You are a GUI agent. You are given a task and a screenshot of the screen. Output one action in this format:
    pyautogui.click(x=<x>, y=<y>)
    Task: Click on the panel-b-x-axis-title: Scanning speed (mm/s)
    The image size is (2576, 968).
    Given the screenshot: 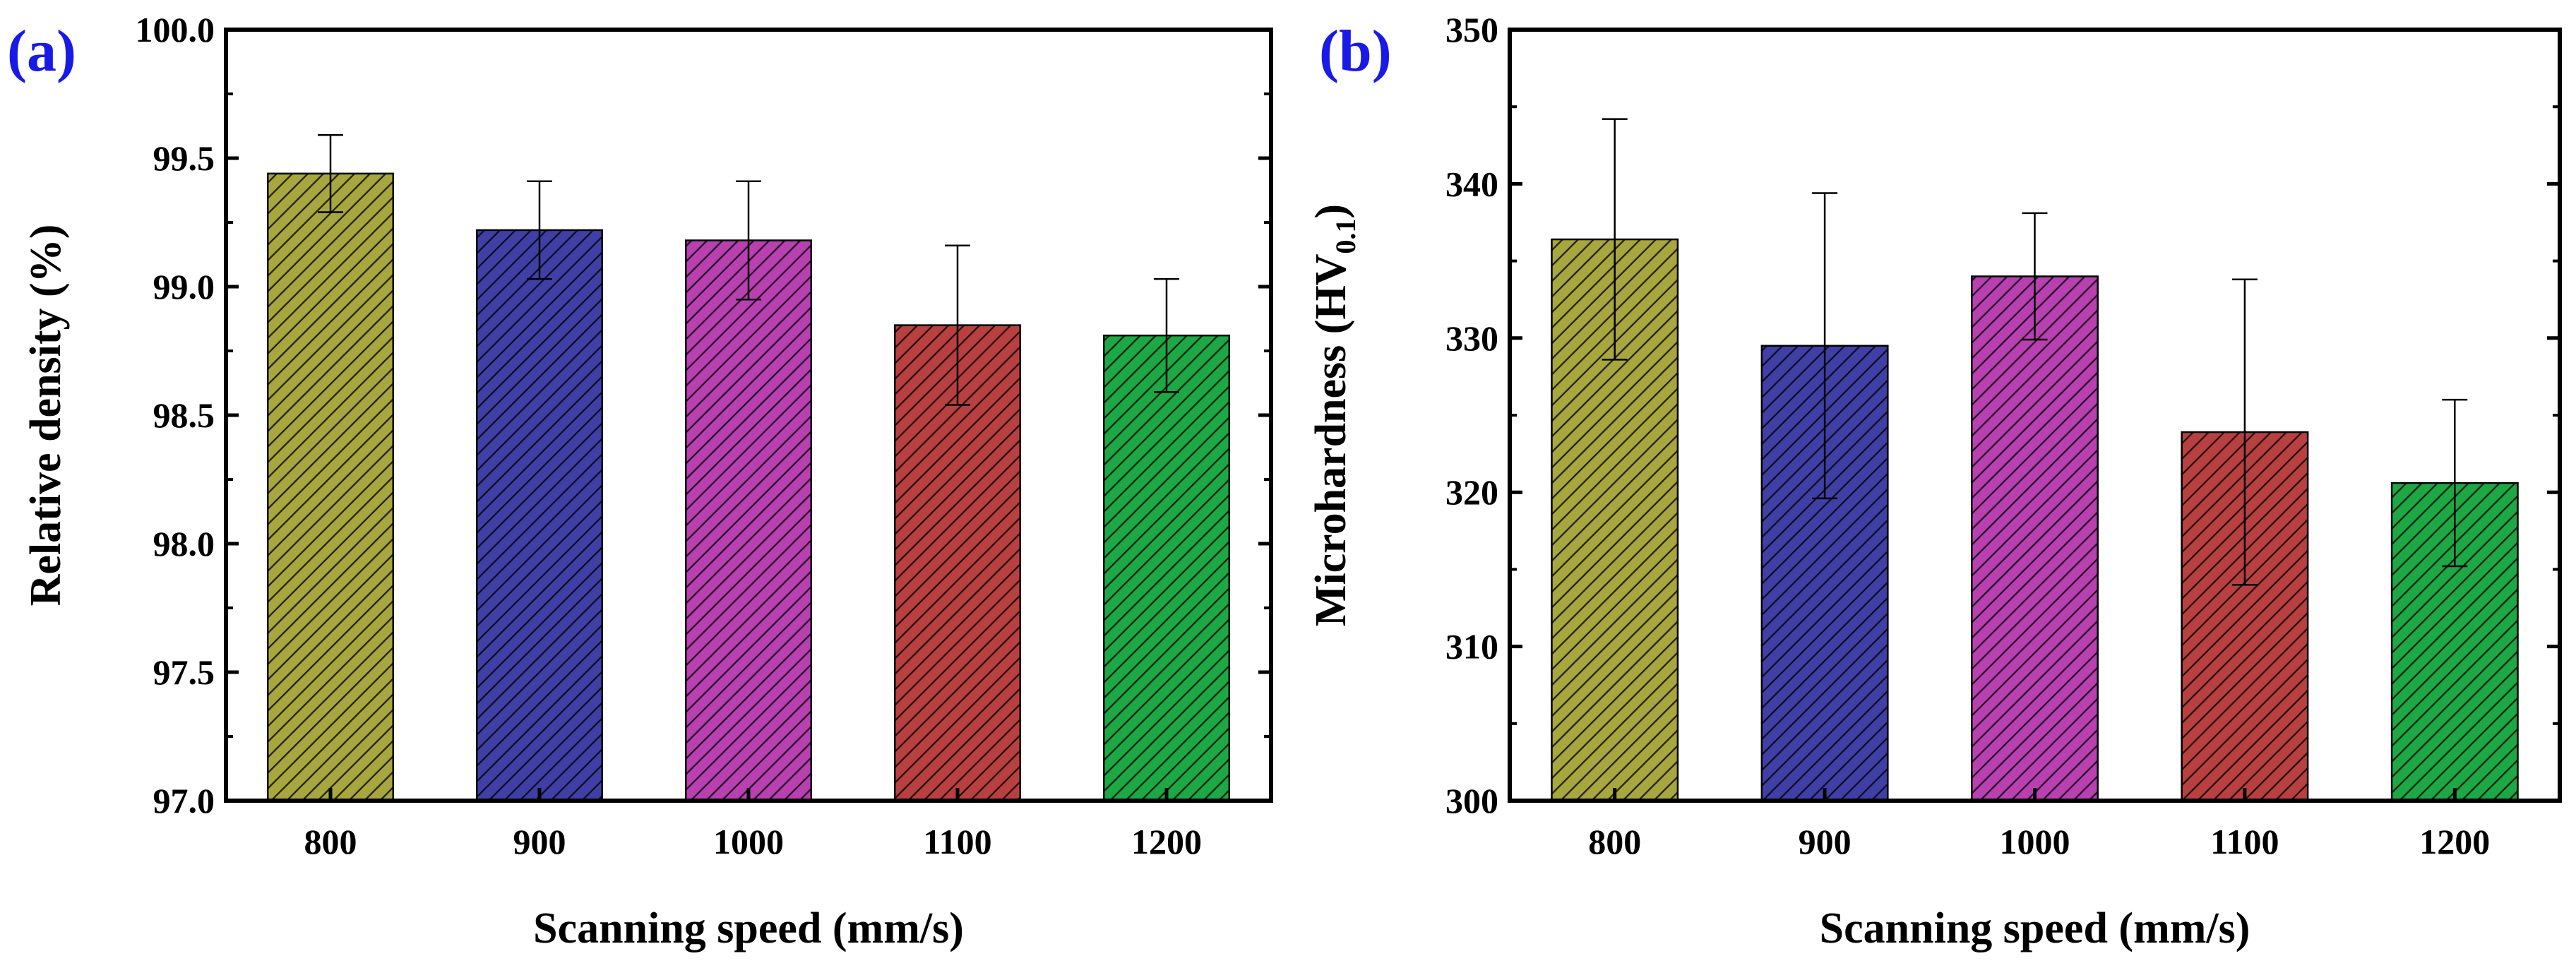 What is the action you would take?
    pyautogui.click(x=2035, y=928)
    